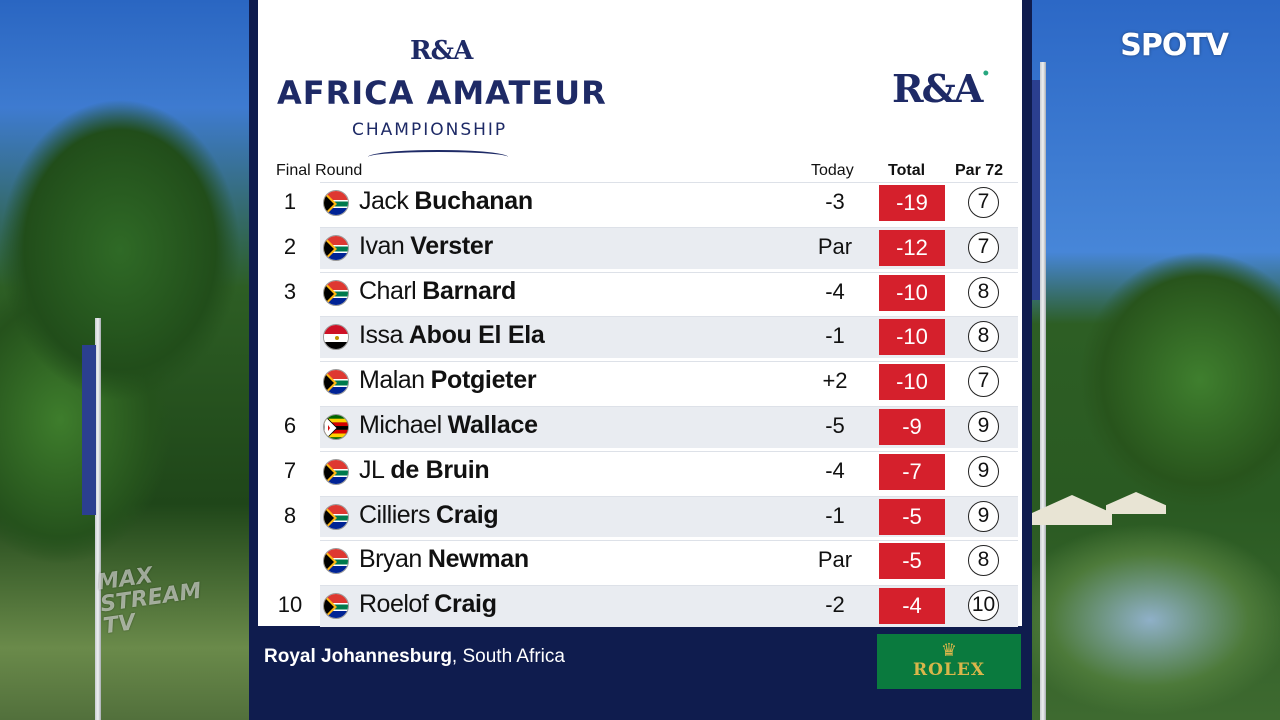 Image resolution: width=1280 pixels, height=720 pixels. I want to click on position: 3, so click(290, 291).